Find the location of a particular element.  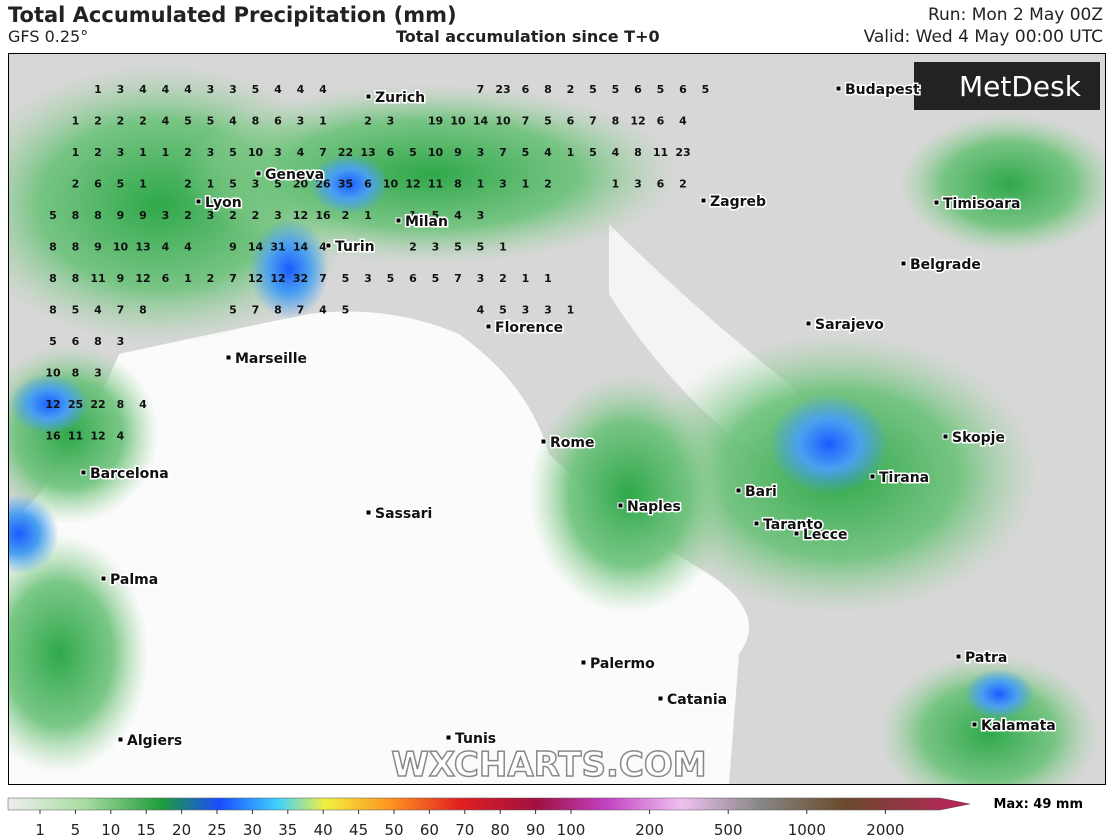

city-label: Milan is located at coordinates (426, 222).